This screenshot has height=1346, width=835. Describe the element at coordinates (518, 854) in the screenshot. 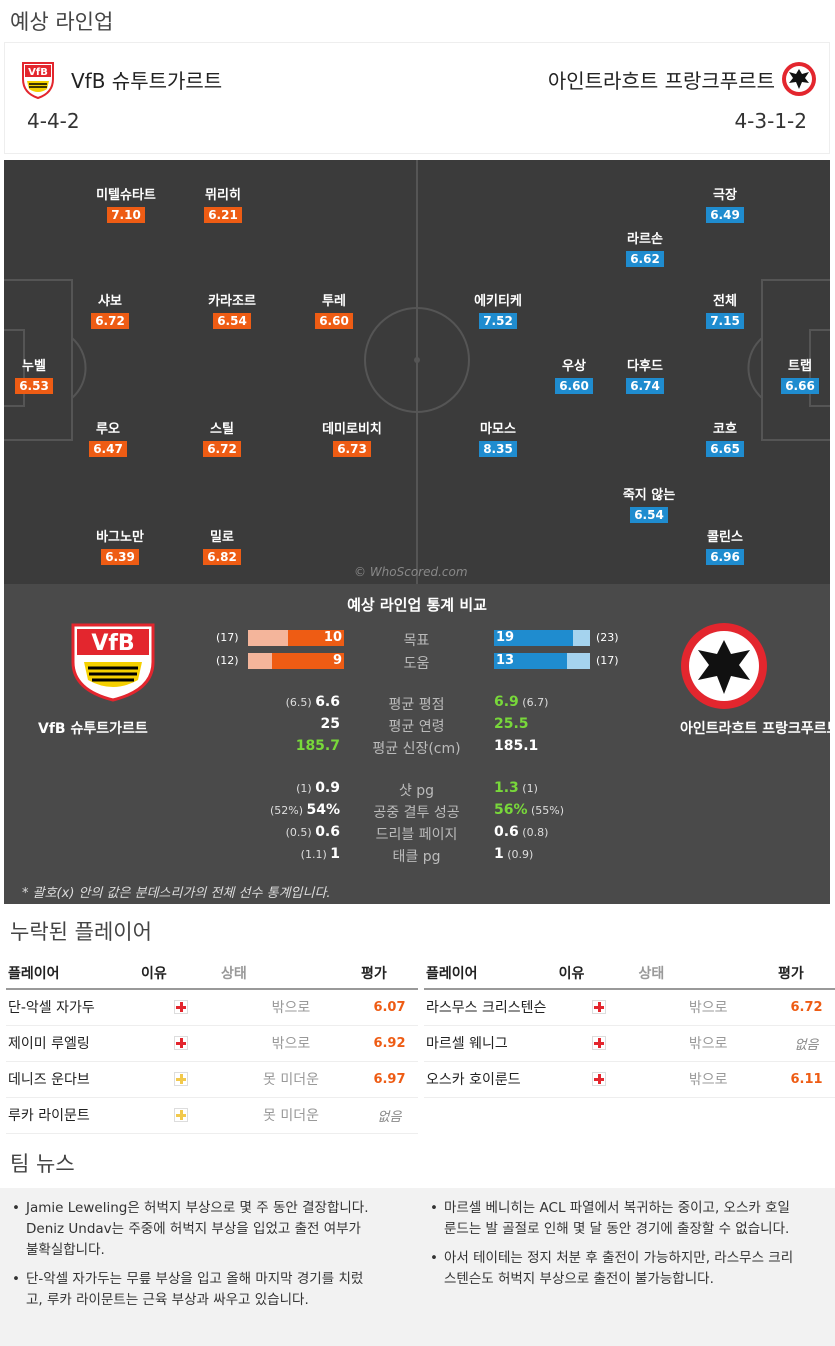

I see `away-stat-league-avg: (0.9)` at that location.